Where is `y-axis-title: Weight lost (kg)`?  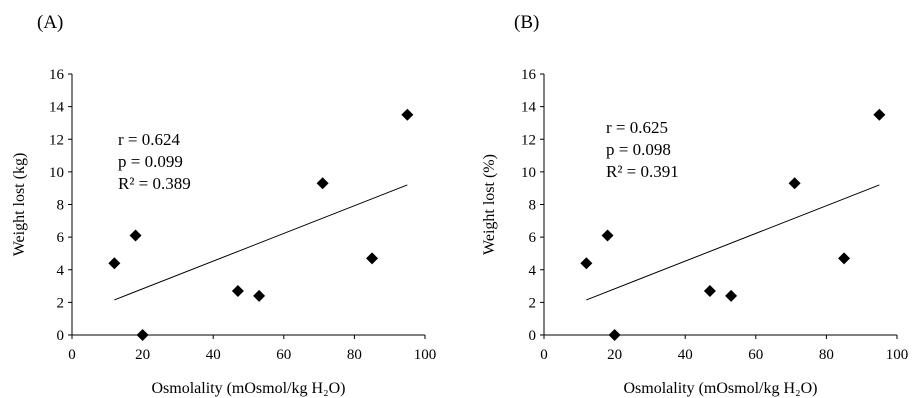 y-axis-title: Weight lost (kg) is located at coordinates (19, 205).